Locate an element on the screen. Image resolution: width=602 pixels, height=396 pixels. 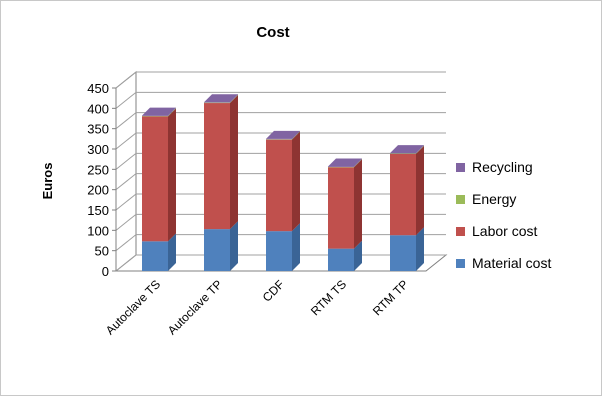
legend-label-labor-cost: Labor cost is located at coordinates (504, 231).